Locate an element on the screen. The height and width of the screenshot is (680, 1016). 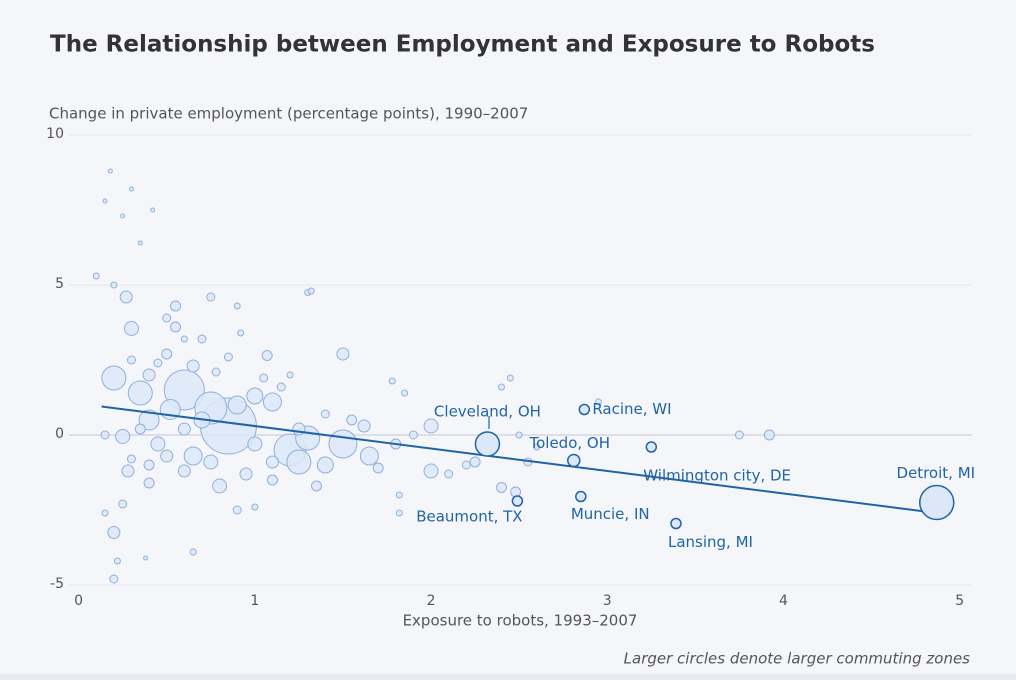
y-tick-label: 0 is located at coordinates (59, 434).